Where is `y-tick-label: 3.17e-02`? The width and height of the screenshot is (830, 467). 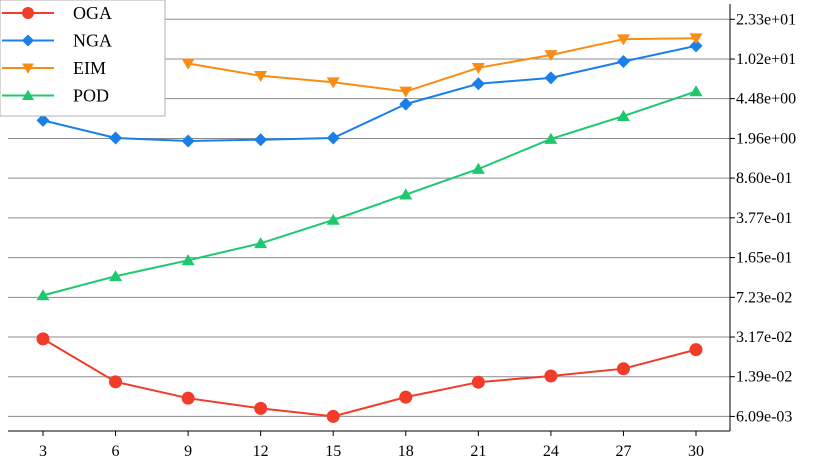
y-tick-label: 3.17e-02 is located at coordinates (764, 337).